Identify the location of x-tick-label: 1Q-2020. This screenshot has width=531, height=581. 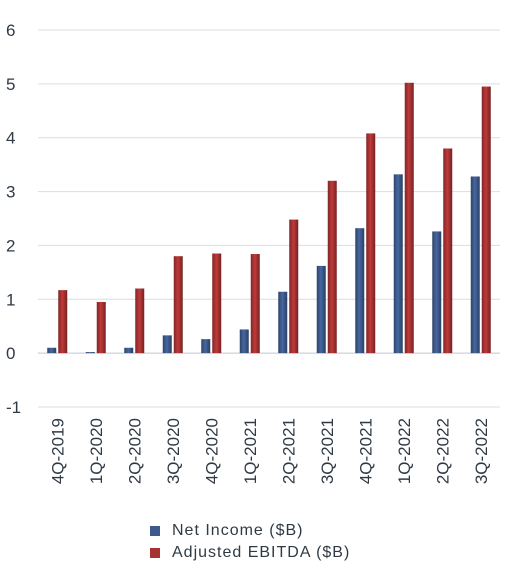
(96, 451).